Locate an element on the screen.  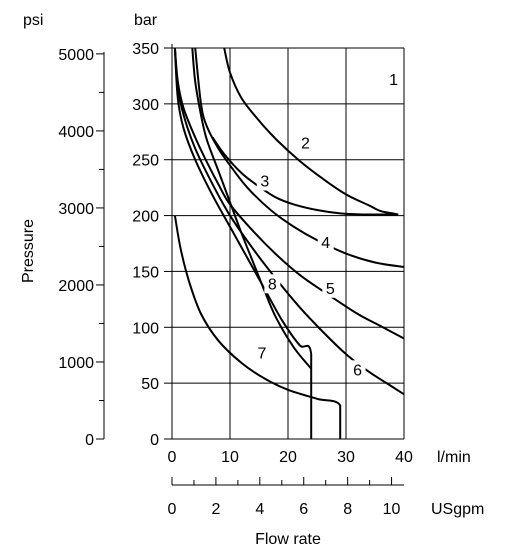
x-axis-title: Flow rate is located at coordinates (288, 539).